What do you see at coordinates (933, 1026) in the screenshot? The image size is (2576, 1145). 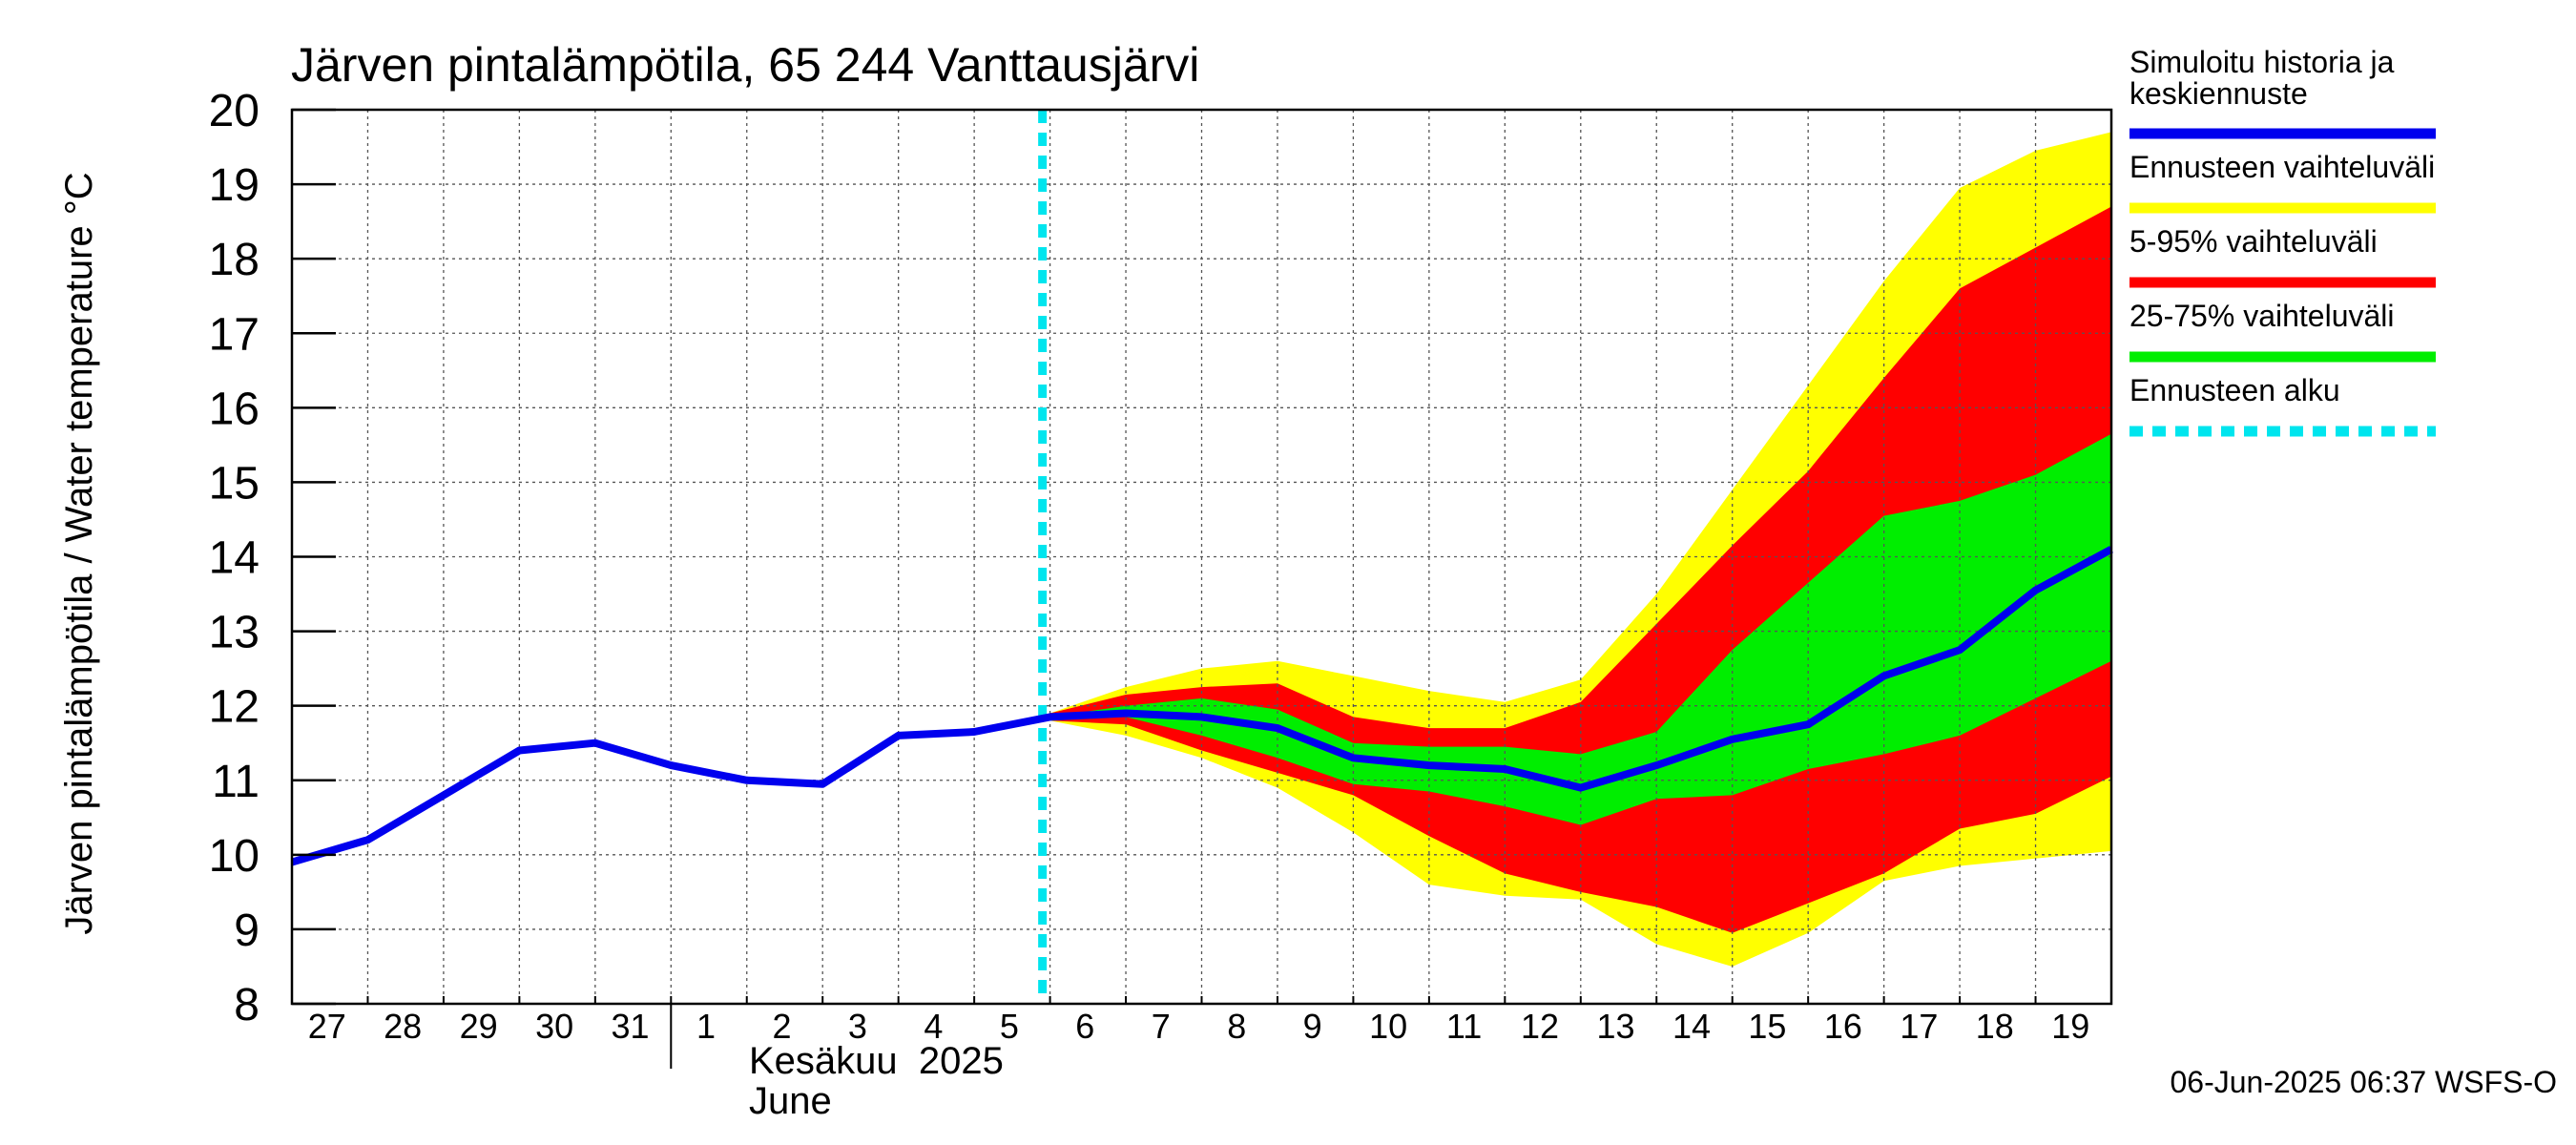 I see `x-tick-label: 4` at bounding box center [933, 1026].